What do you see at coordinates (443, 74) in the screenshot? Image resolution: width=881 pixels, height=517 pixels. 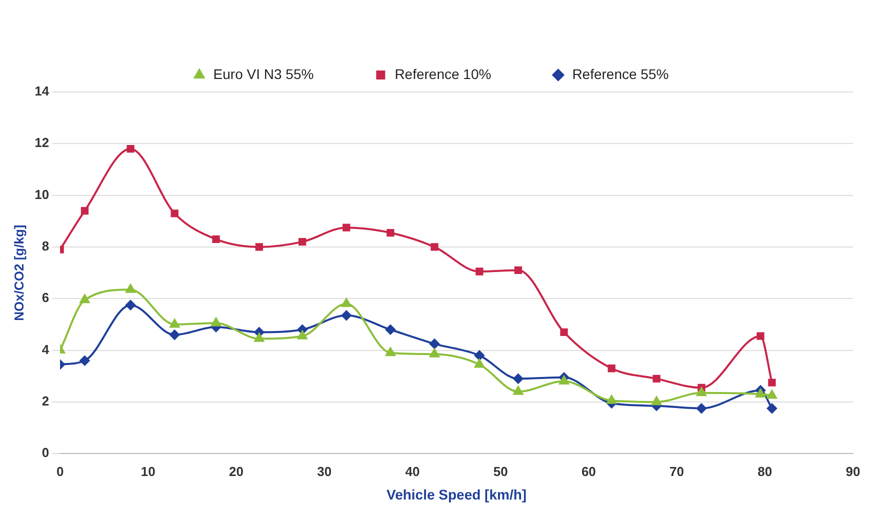 I see `legend-label: Reference 10%` at bounding box center [443, 74].